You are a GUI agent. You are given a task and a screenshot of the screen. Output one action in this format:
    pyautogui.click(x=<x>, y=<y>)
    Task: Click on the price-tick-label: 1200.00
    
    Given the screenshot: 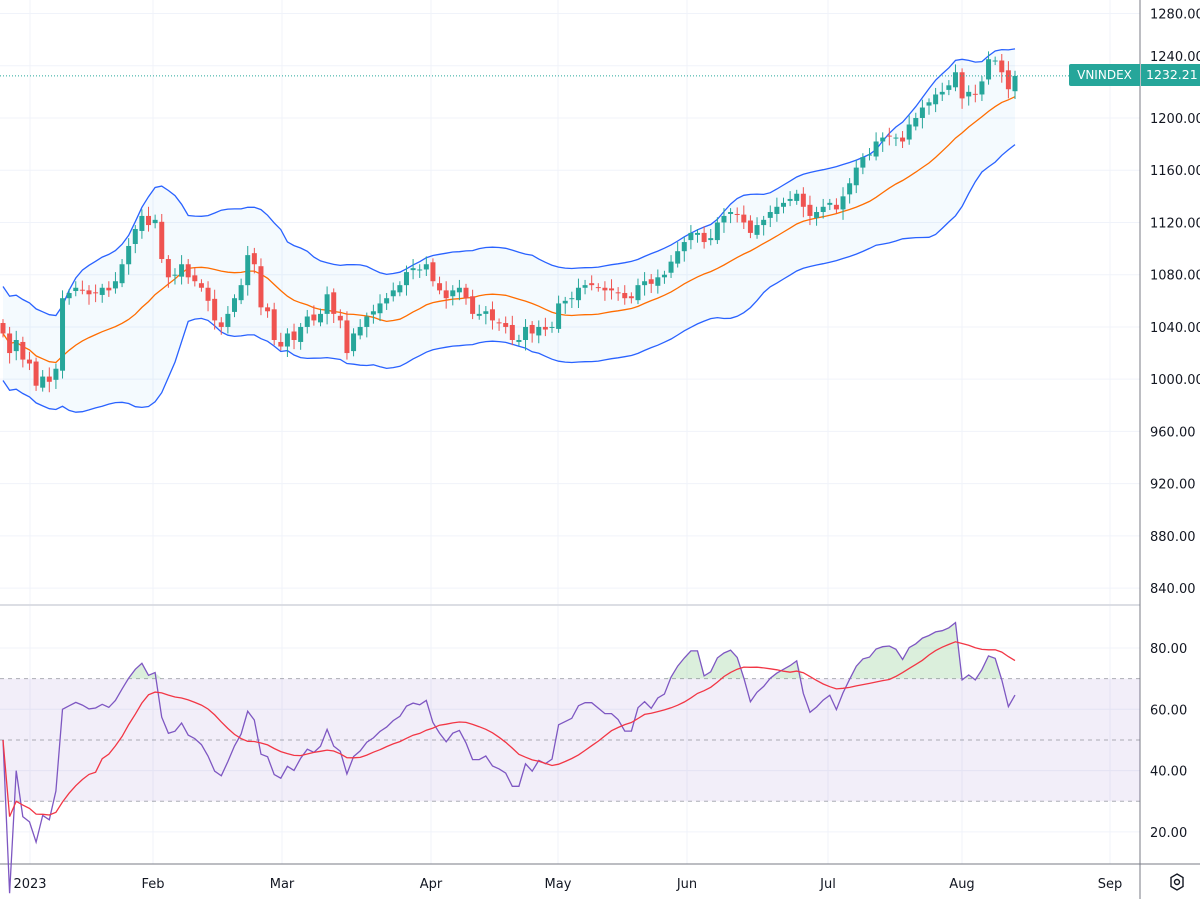 What is the action you would take?
    pyautogui.click(x=1175, y=119)
    